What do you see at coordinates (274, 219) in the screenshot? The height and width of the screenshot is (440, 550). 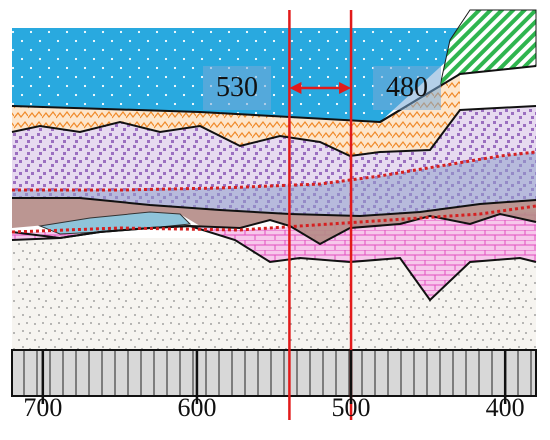 I see `red-dotted-lower` at bounding box center [274, 219].